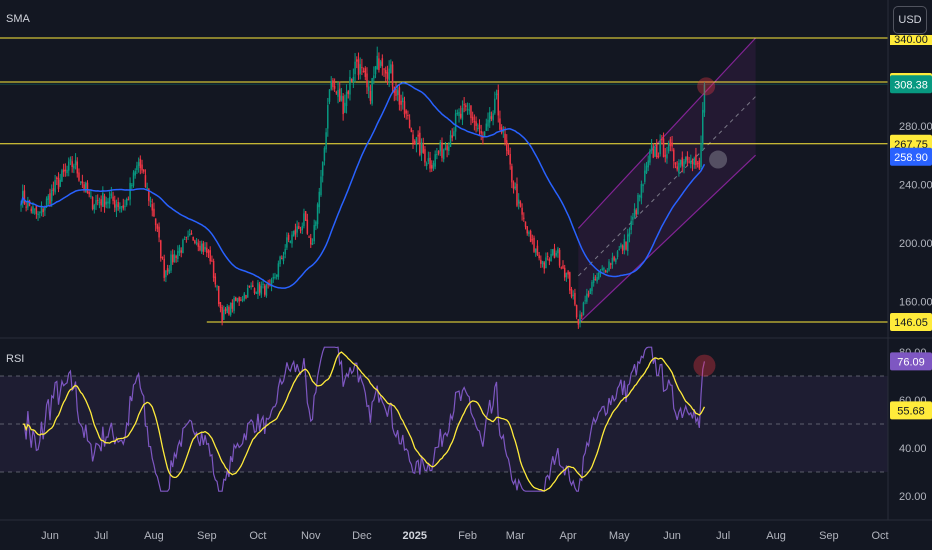  I want to click on level-badge: 340.00, so click(911, 40).